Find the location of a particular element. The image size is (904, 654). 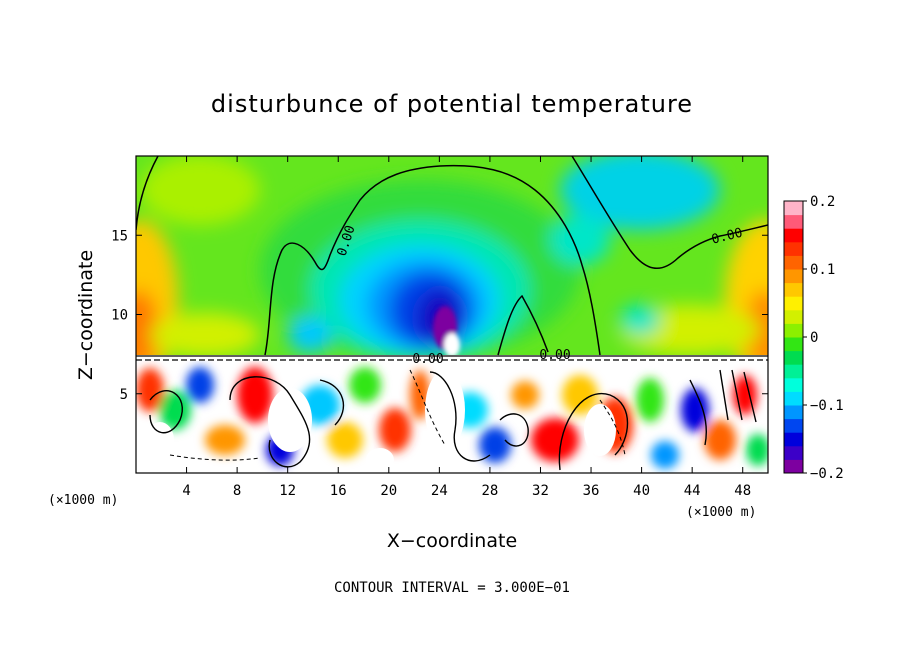

colorbar-tick-label: −0.2 is located at coordinates (827, 474).